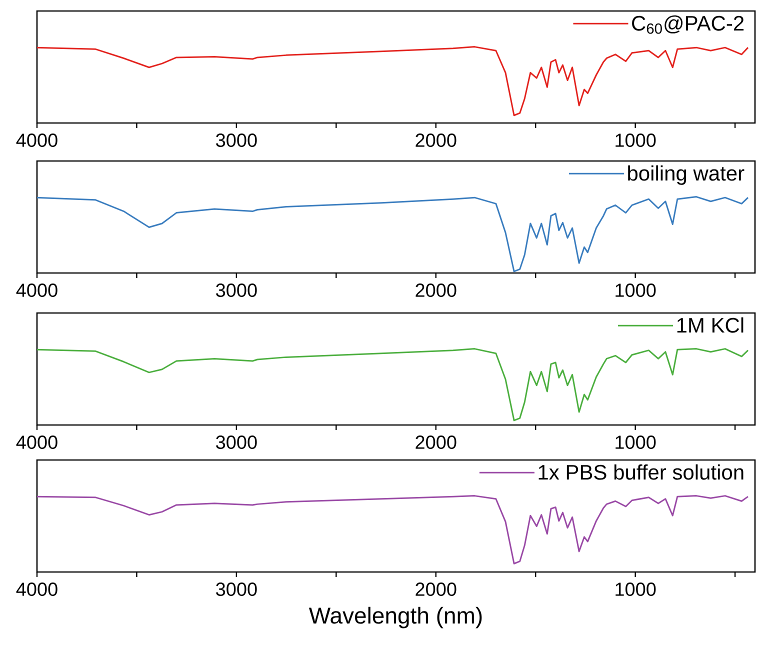  I want to click on legend-label: boiling water, so click(686, 175).